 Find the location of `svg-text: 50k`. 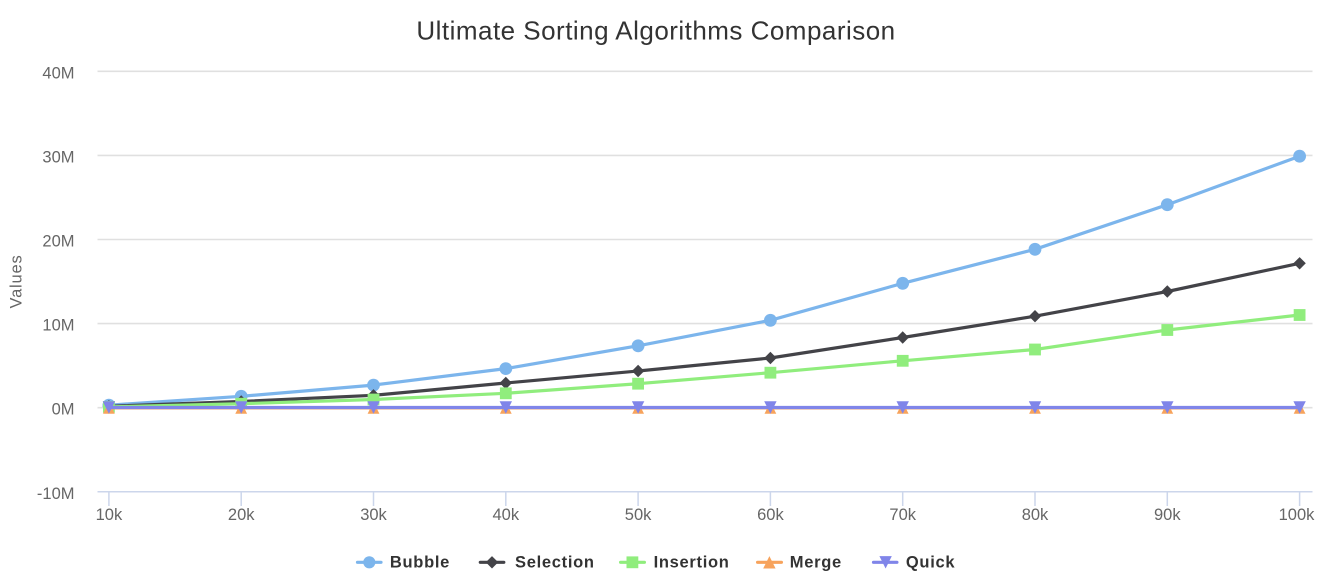

svg-text: 50k is located at coordinates (638, 515).